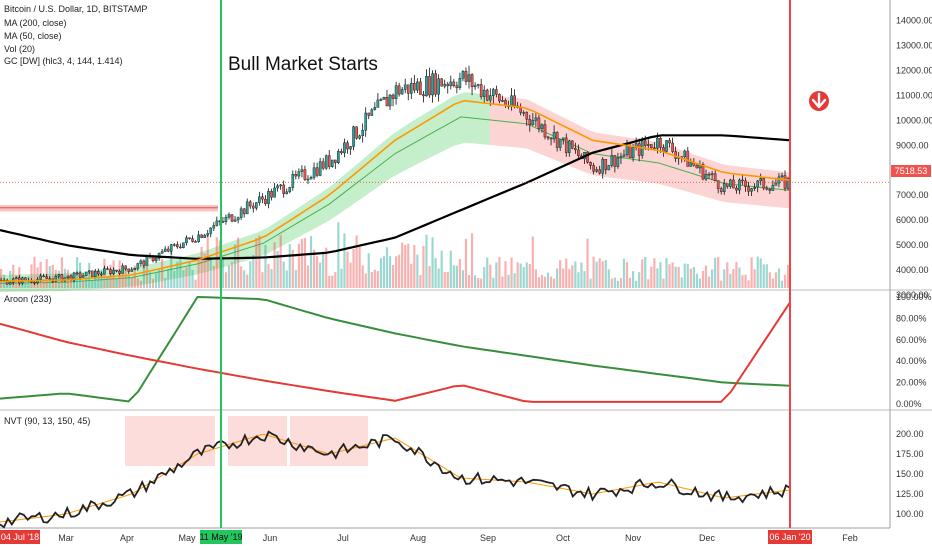  What do you see at coordinates (35, 23) in the screenshot?
I see `ma200-legend: MA (200, close)` at bounding box center [35, 23].